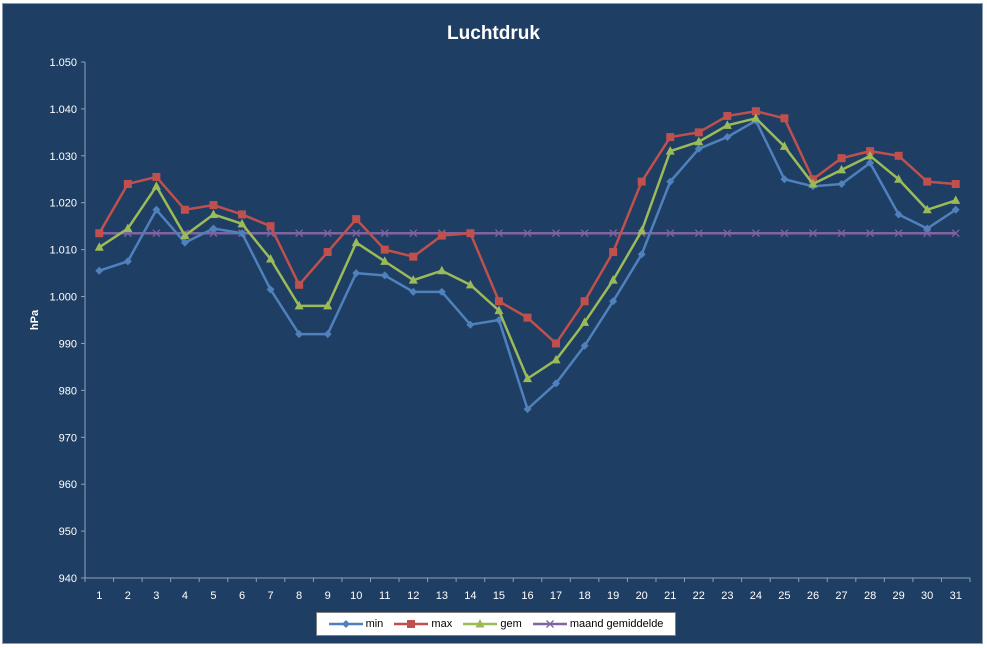 This screenshot has height=648, width=987. Describe the element at coordinates (63, 204) in the screenshot. I see `y-tick-label: 1.020` at that location.